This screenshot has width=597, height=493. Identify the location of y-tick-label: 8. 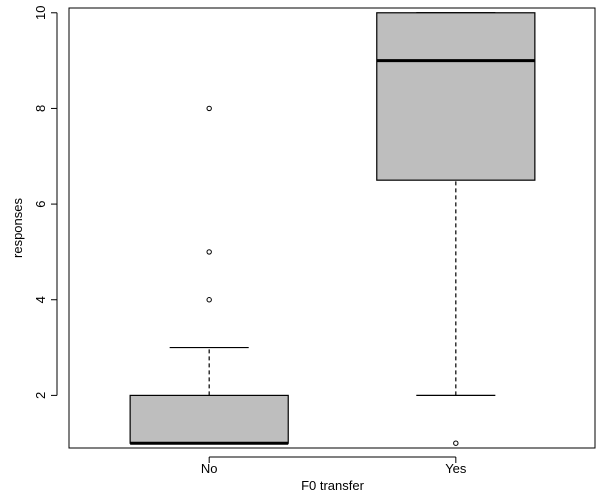
(40, 108).